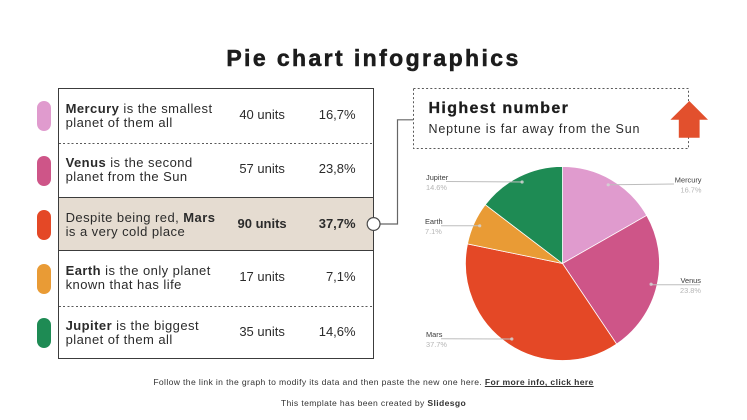 The image size is (747, 420). What do you see at coordinates (690, 280) in the screenshot?
I see `svg-text: Venus` at bounding box center [690, 280].